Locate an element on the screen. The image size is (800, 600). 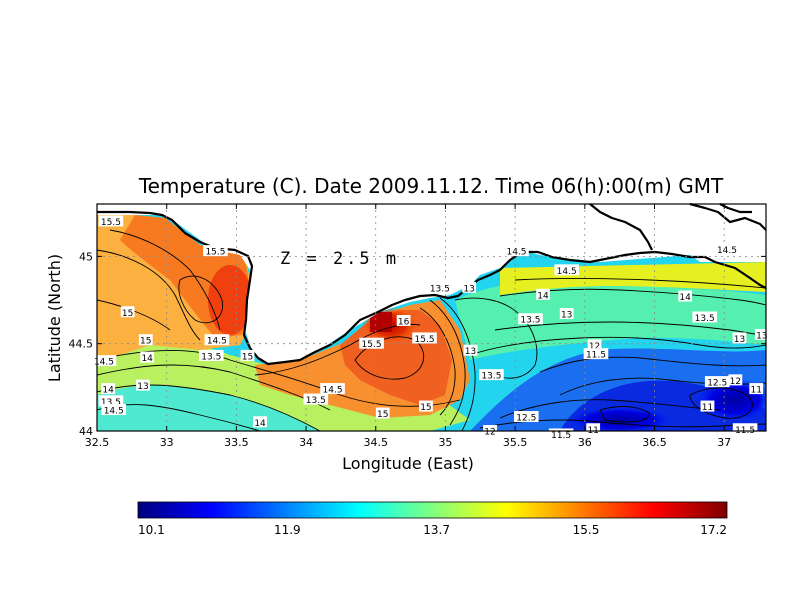
contour-label-text: 12.5 is located at coordinates (717, 384).